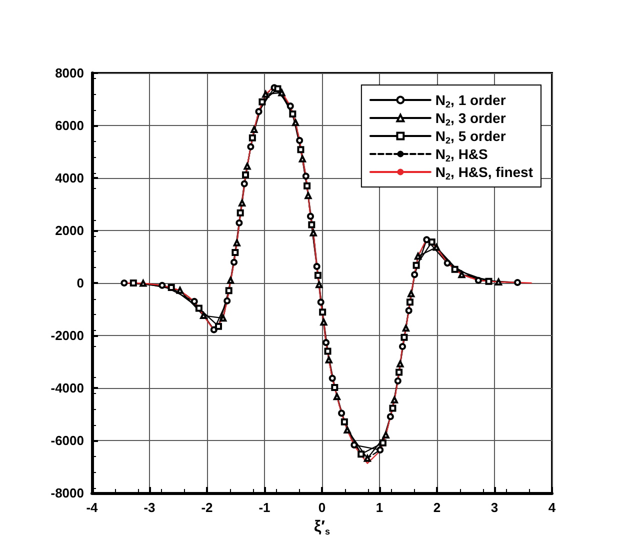 This screenshot has width=629, height=549. What do you see at coordinates (67, 388) in the screenshot?
I see `y-tick-label: -4000` at bounding box center [67, 388].